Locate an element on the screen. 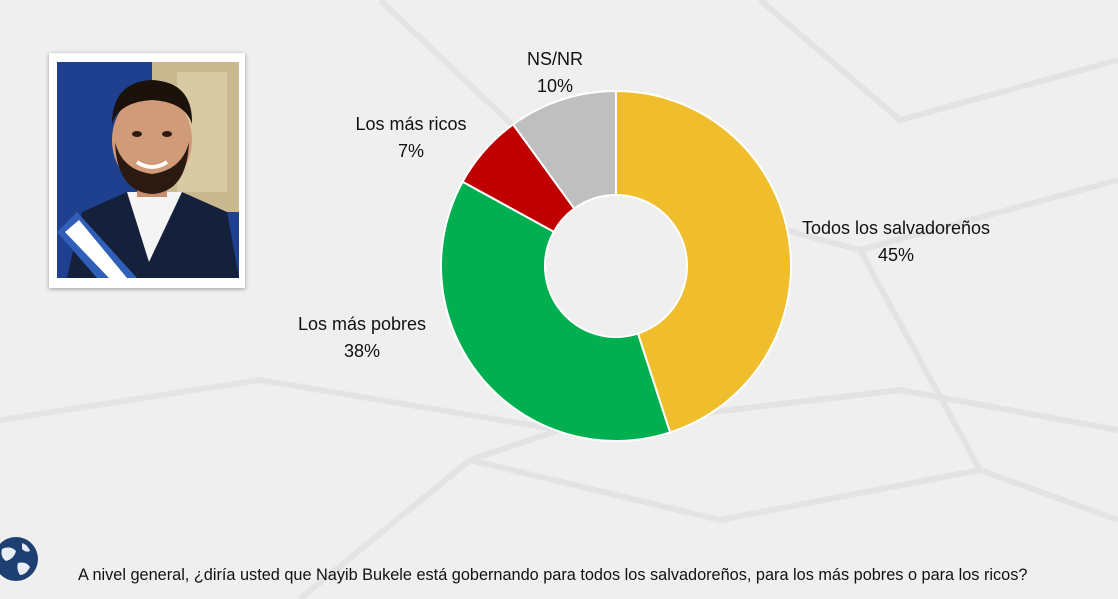  slice-label-3: NS/NR is located at coordinates (555, 59).